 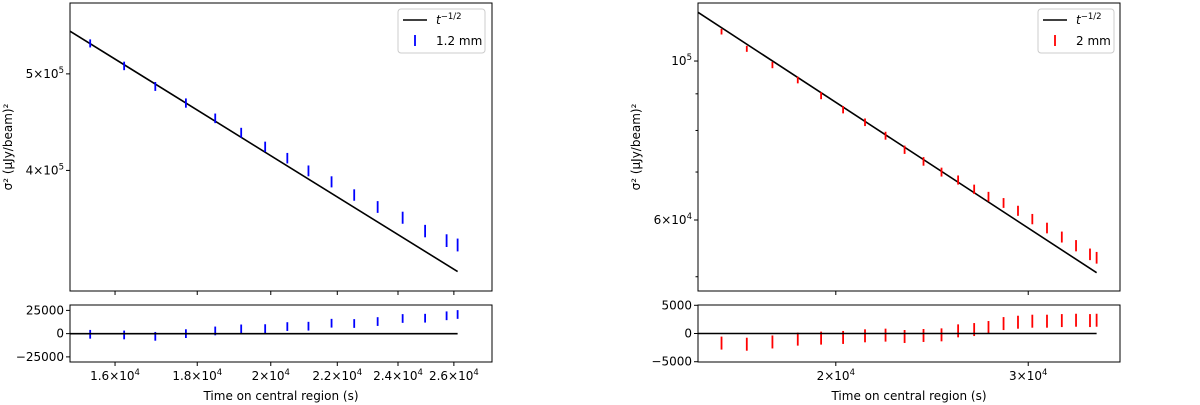 I want to click on x-tick-label: 2.2×10⁴, so click(x=337, y=375).